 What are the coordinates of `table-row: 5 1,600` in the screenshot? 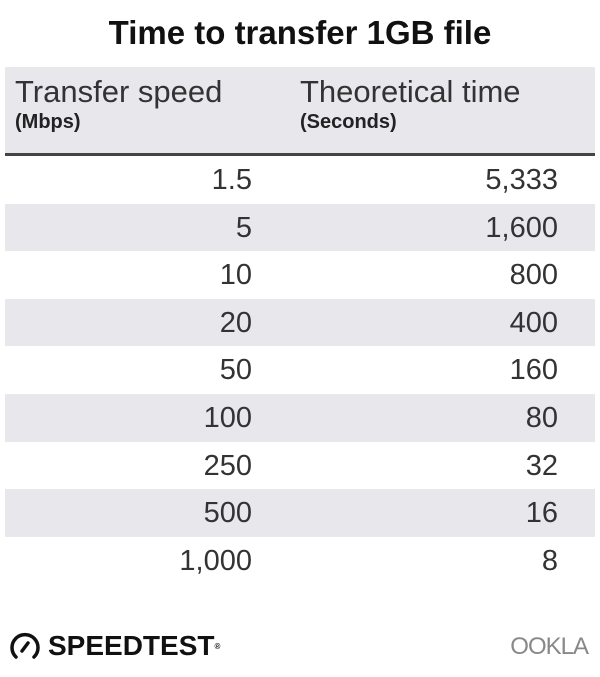 It's located at (300, 227).